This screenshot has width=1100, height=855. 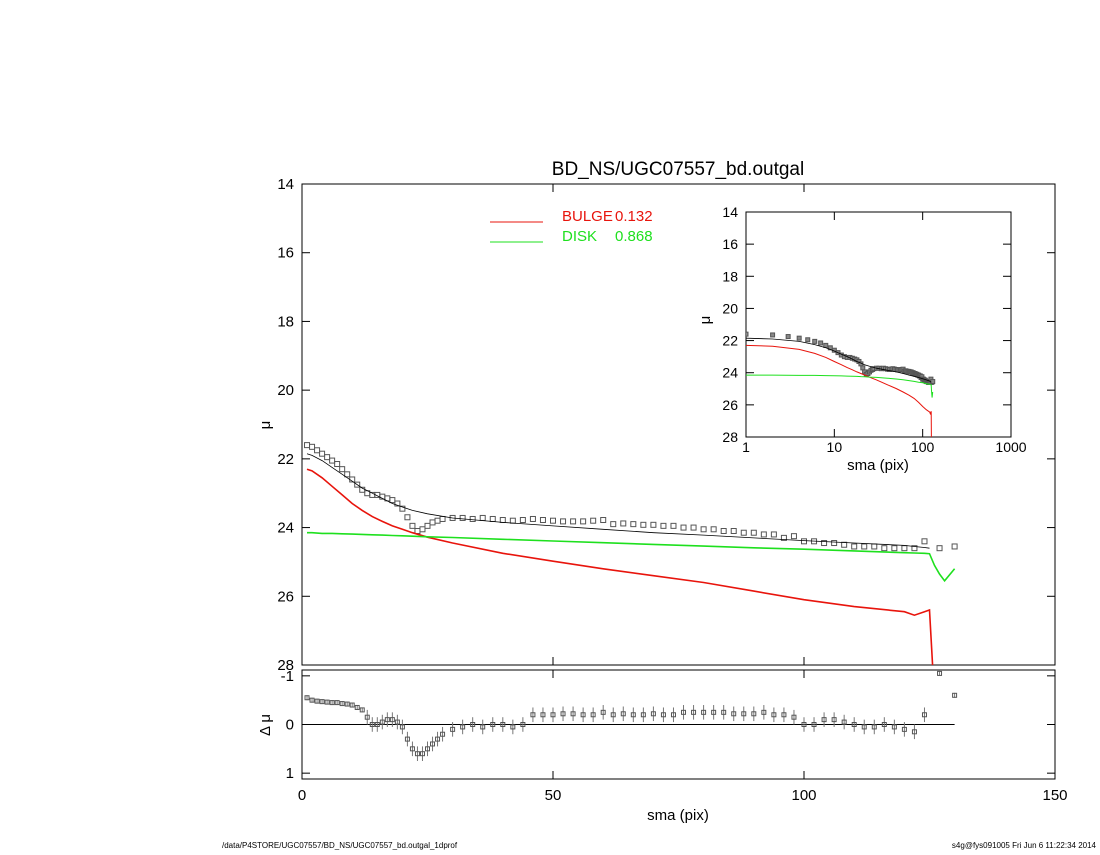 I want to click on x-axis-label: sma (pix), so click(x=678, y=815).